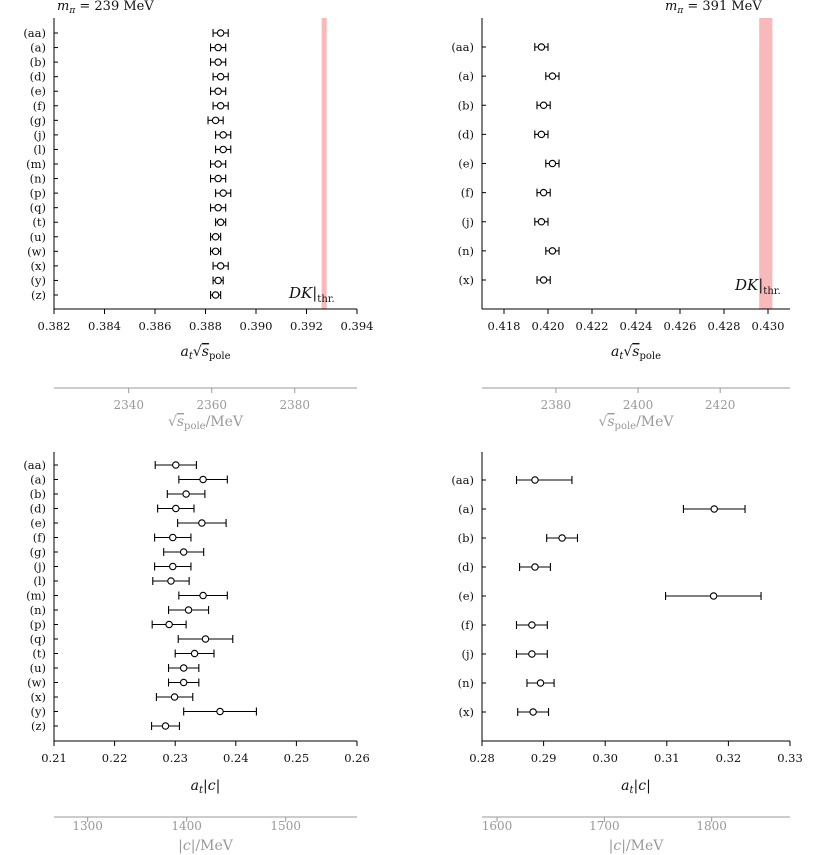 Image resolution: width=822 pixels, height=855 pixels. What do you see at coordinates (636, 326) in the screenshot?
I see `x-tick-label: 0.424` at bounding box center [636, 326].